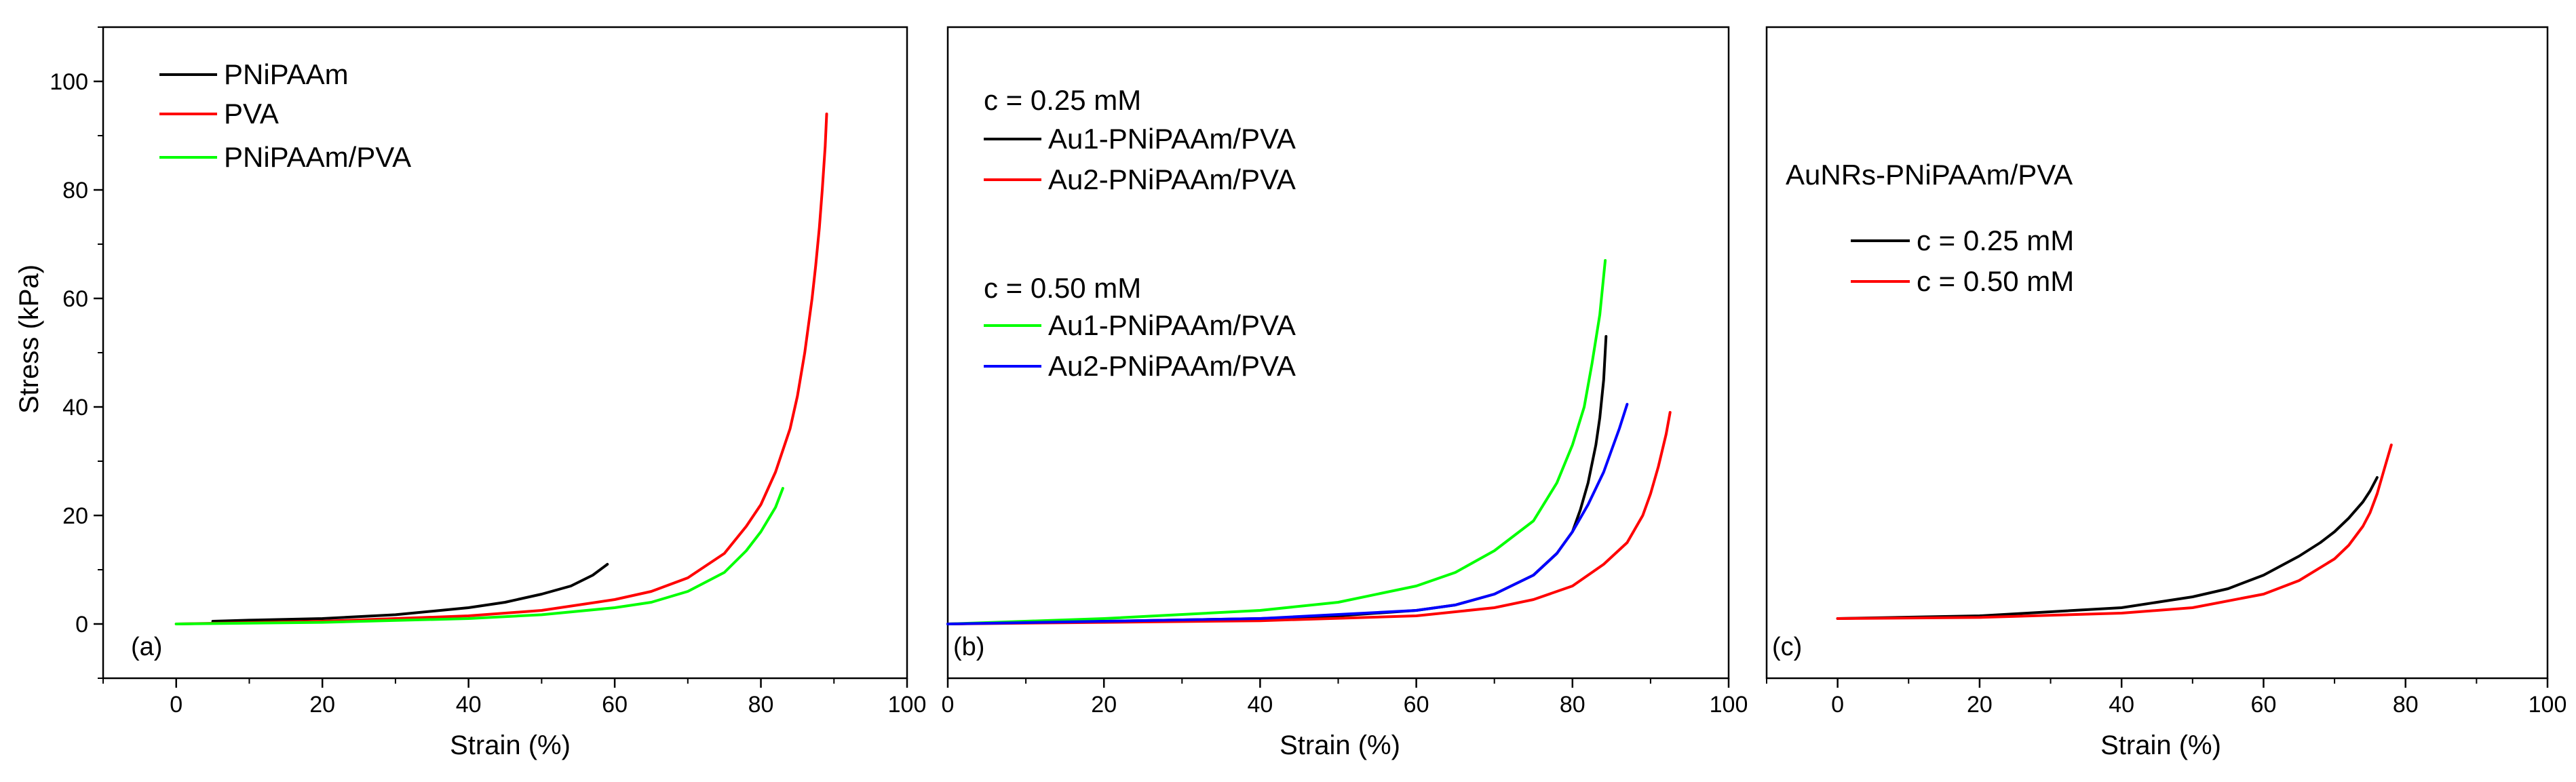 The width and height of the screenshot is (2576, 782). What do you see at coordinates (1996, 240) in the screenshot?
I see `legend-entry: c = 0.25 mM` at bounding box center [1996, 240].